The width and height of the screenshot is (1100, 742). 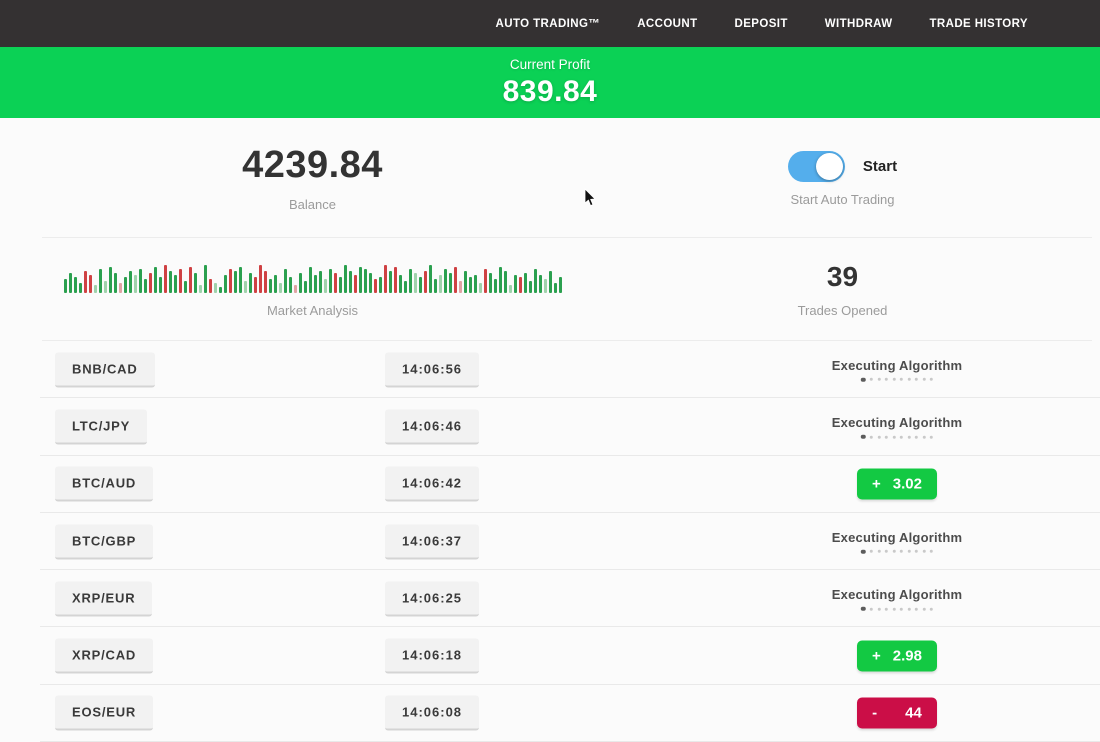 What do you see at coordinates (550, 599) in the screenshot?
I see `table-row: XRP/EUR 14:06:25 Executing Algorithm` at bounding box center [550, 599].